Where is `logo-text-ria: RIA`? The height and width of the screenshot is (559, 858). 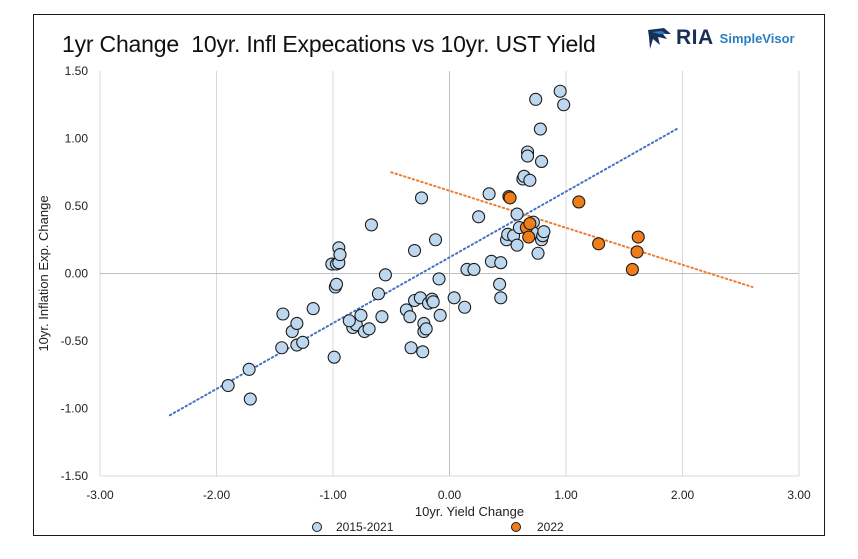 logo-text-ria: RIA is located at coordinates (695, 37).